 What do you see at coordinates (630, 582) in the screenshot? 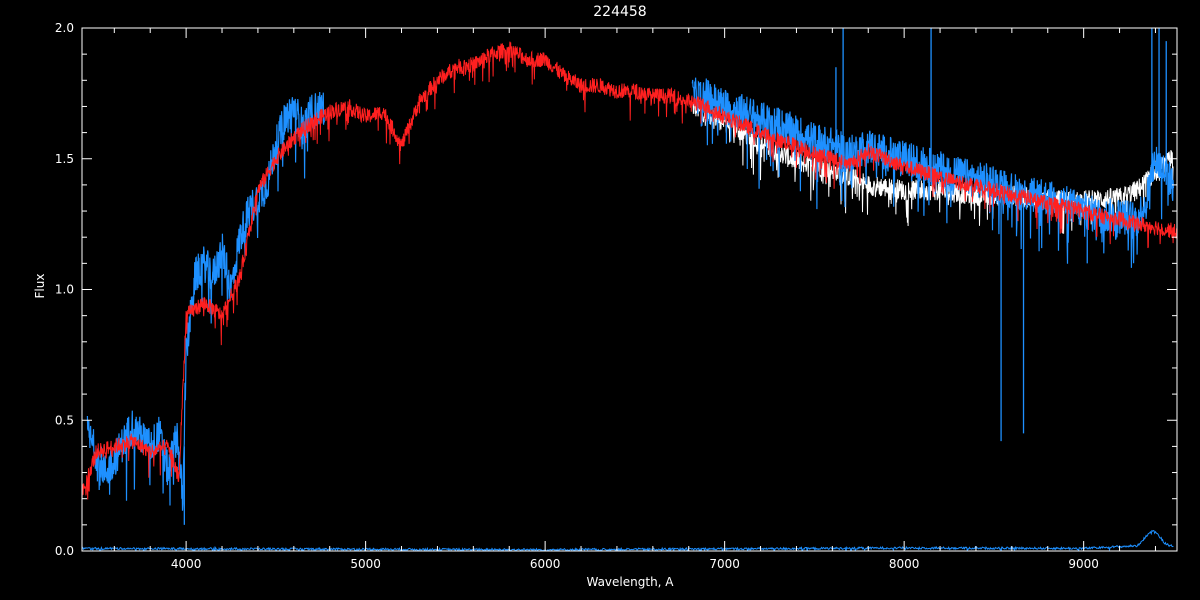
I see `x-axis-label: Wavelength, A` at bounding box center [630, 582].